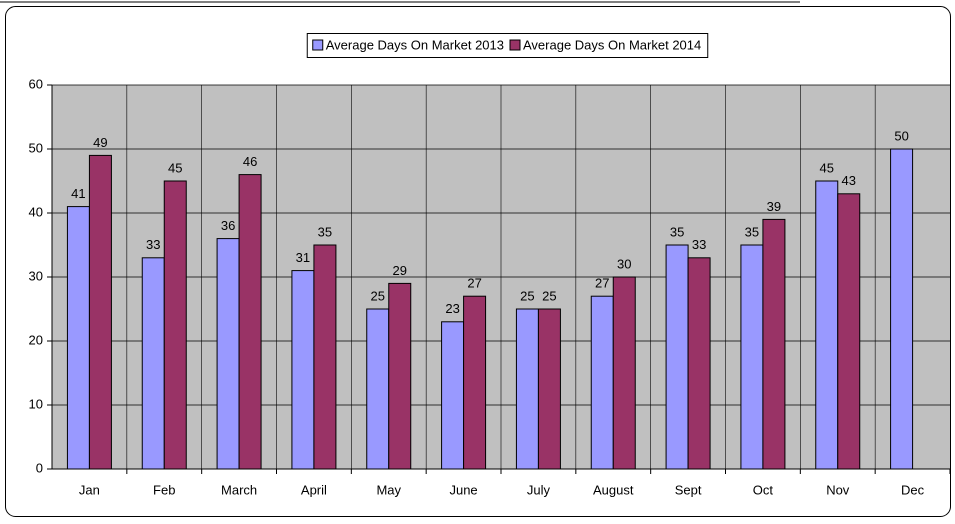  Describe the element at coordinates (36, 403) in the screenshot. I see `y-tick-label: 10` at that location.